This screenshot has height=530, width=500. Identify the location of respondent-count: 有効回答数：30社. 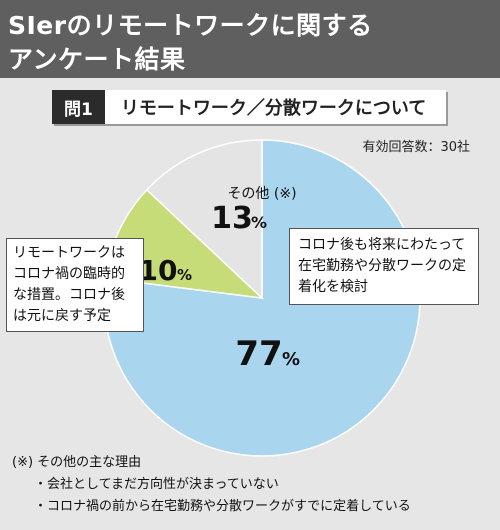
(416, 147).